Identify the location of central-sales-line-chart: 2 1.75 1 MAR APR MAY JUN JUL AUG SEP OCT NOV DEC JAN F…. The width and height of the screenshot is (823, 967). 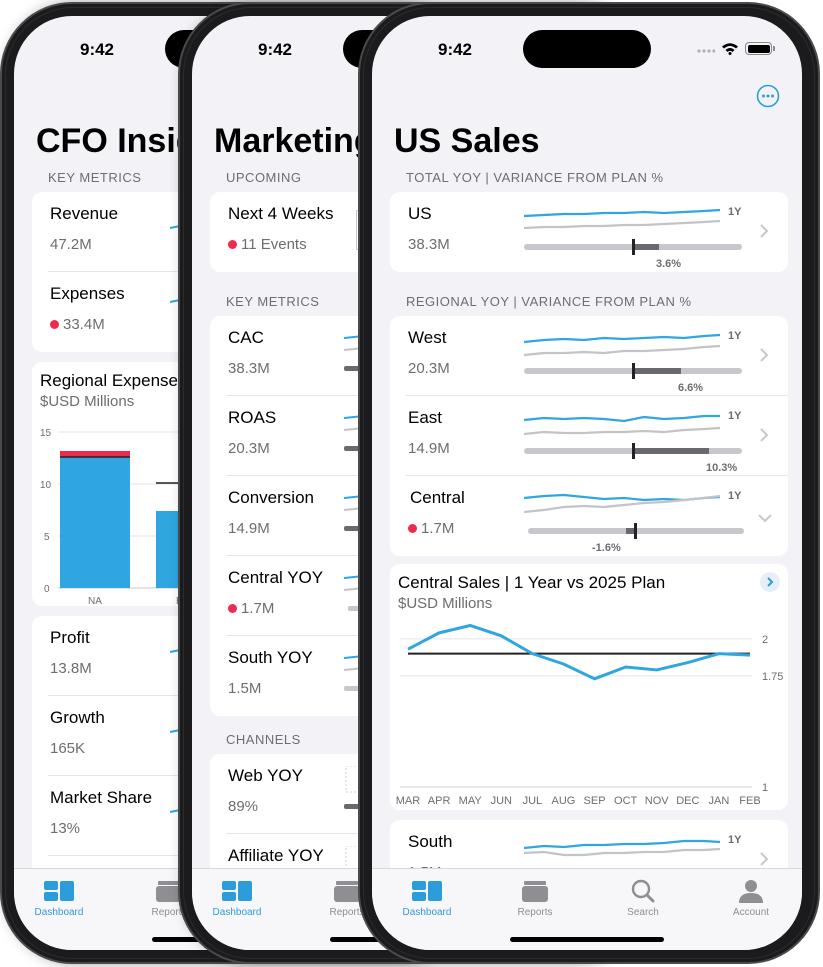
(589, 715).